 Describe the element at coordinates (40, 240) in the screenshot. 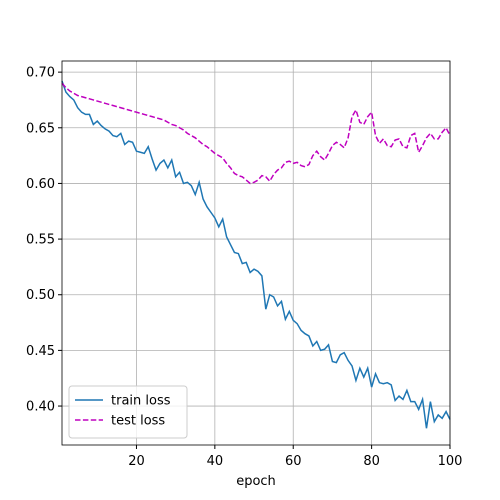

I see `y-tick-label: 0.55` at that location.